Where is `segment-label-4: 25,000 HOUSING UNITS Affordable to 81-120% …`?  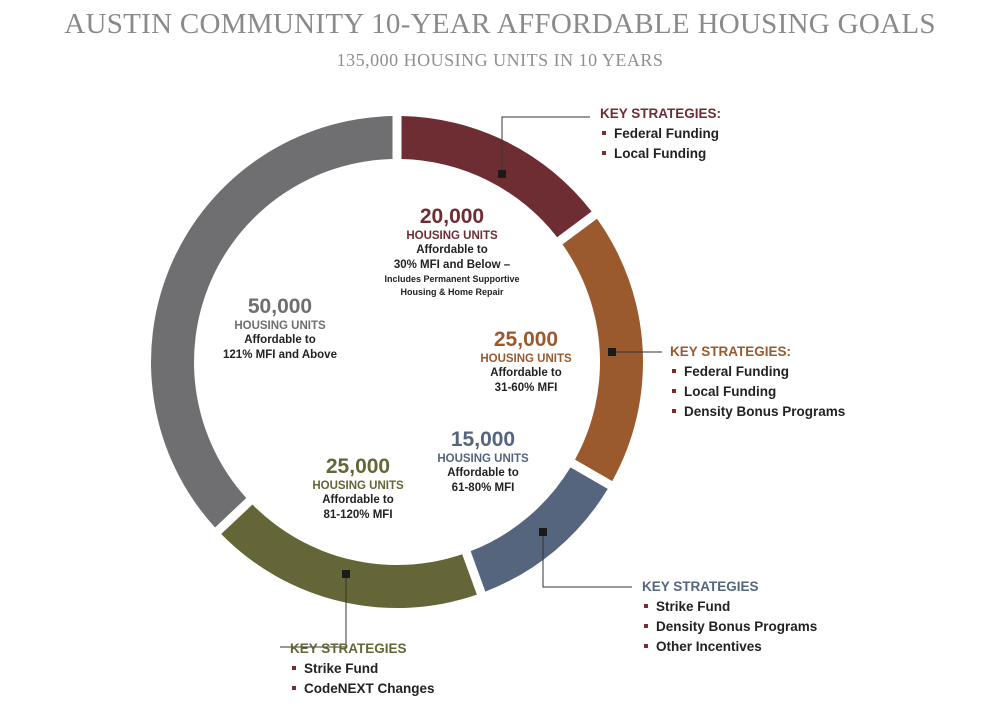 segment-label-4: 25,000 HOUSING UNITS Affordable to 81-120% … is located at coordinates (358, 489).